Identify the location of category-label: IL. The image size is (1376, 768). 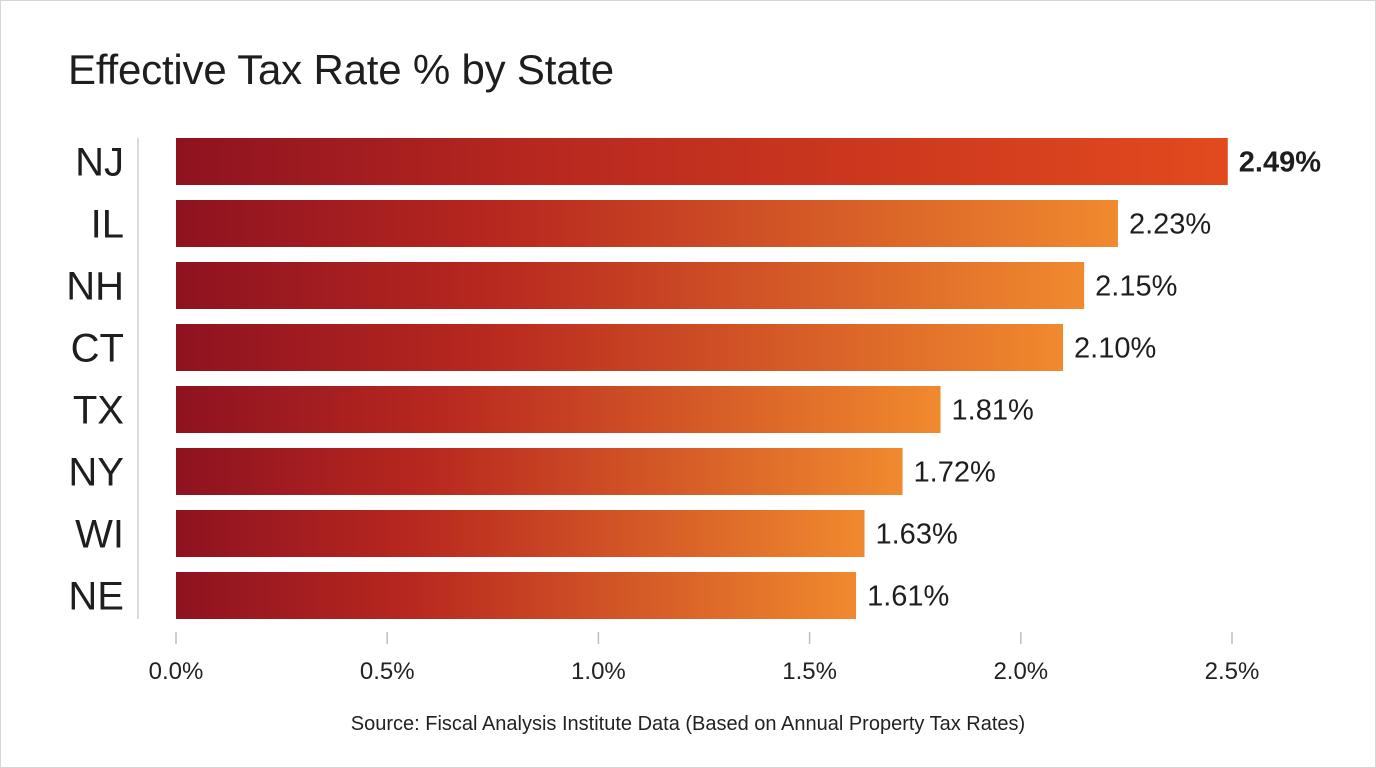
(107, 225).